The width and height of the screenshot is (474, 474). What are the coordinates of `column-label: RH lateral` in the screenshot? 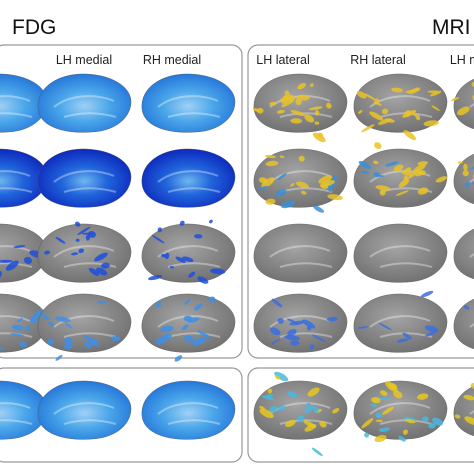 It's located at (378, 60).